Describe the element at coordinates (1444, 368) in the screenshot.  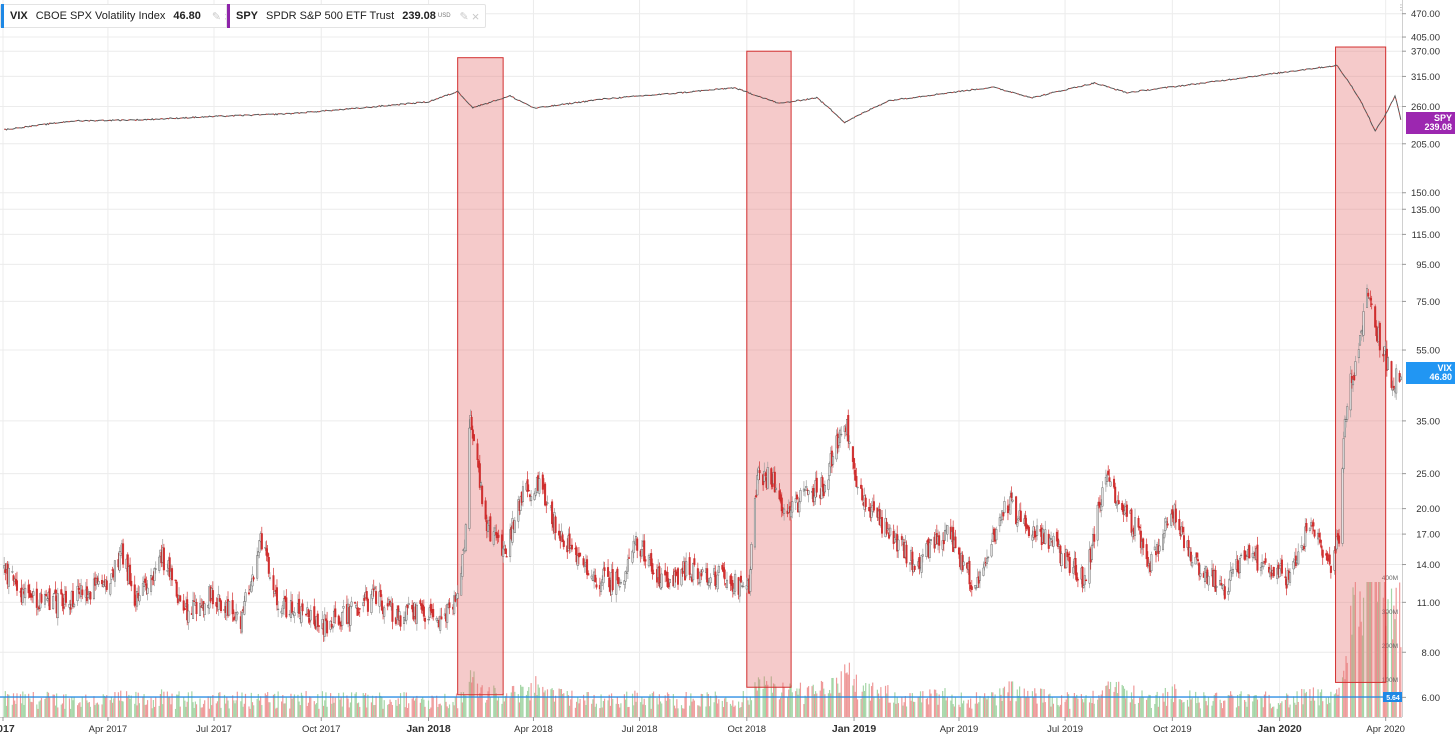
I see `vix-tag-ticker: VIX` at that location.